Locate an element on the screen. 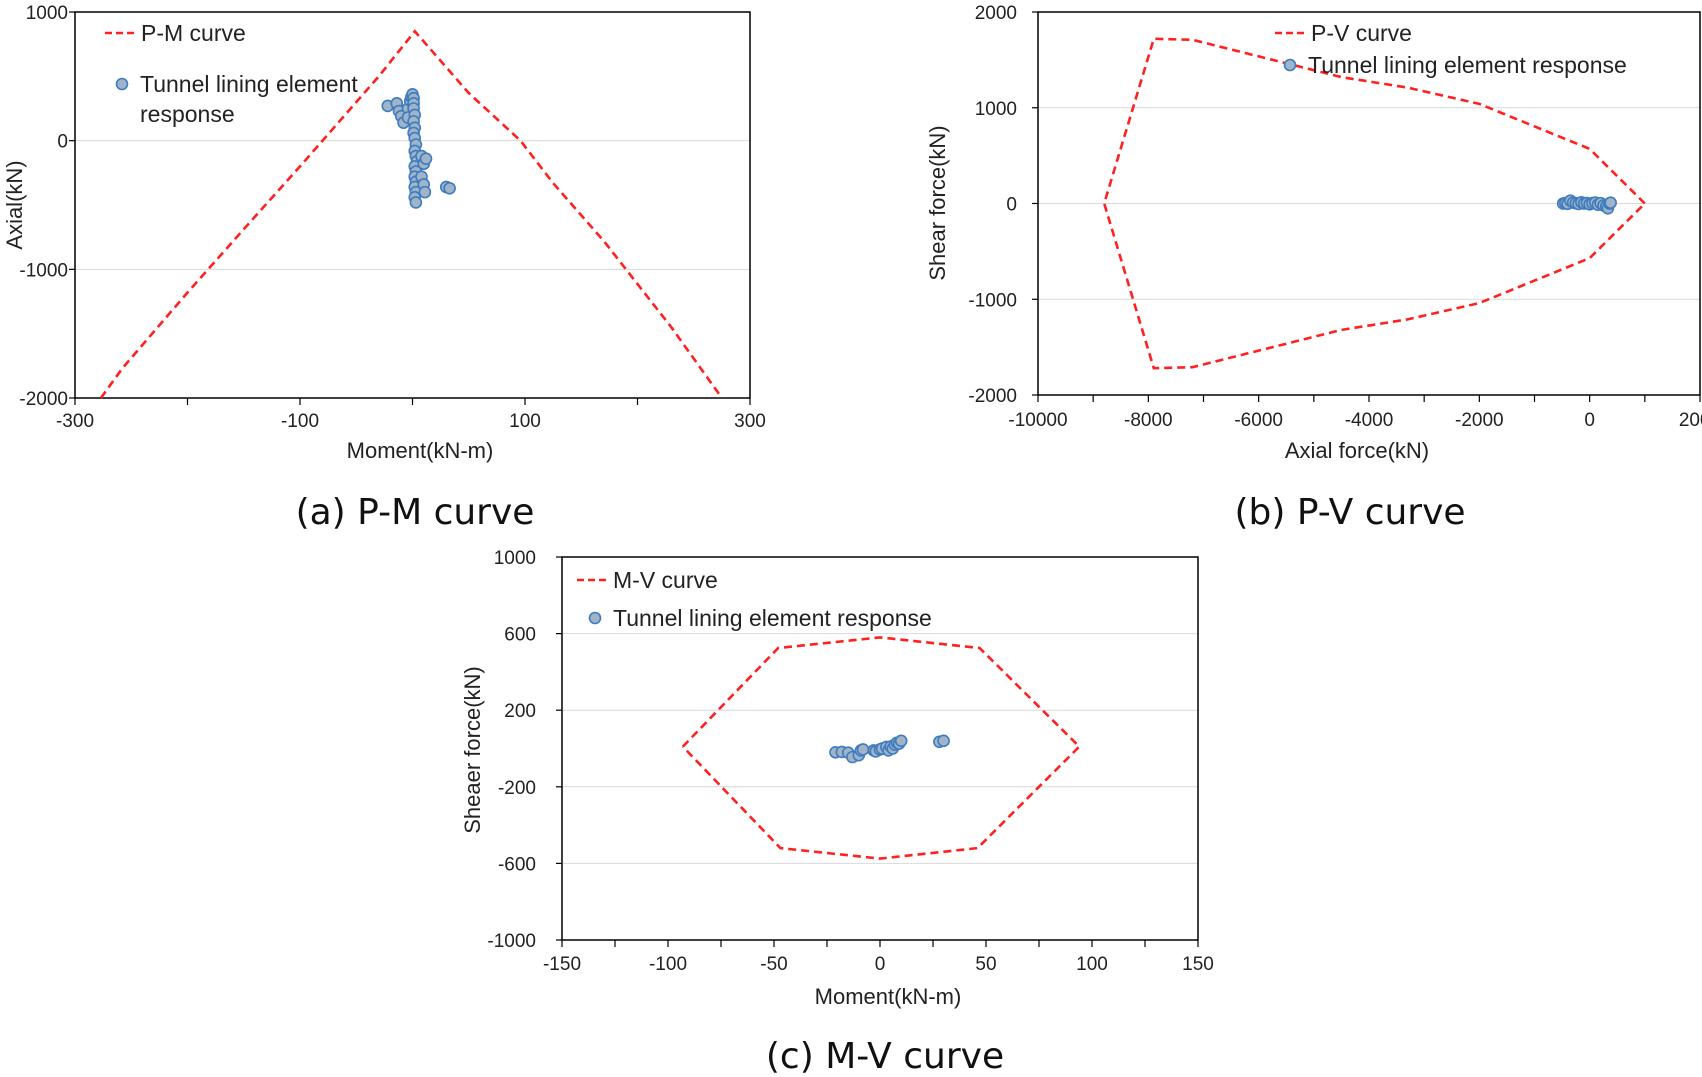 The image size is (1702, 1077). y-tick-label: 2000 is located at coordinates (996, 13).